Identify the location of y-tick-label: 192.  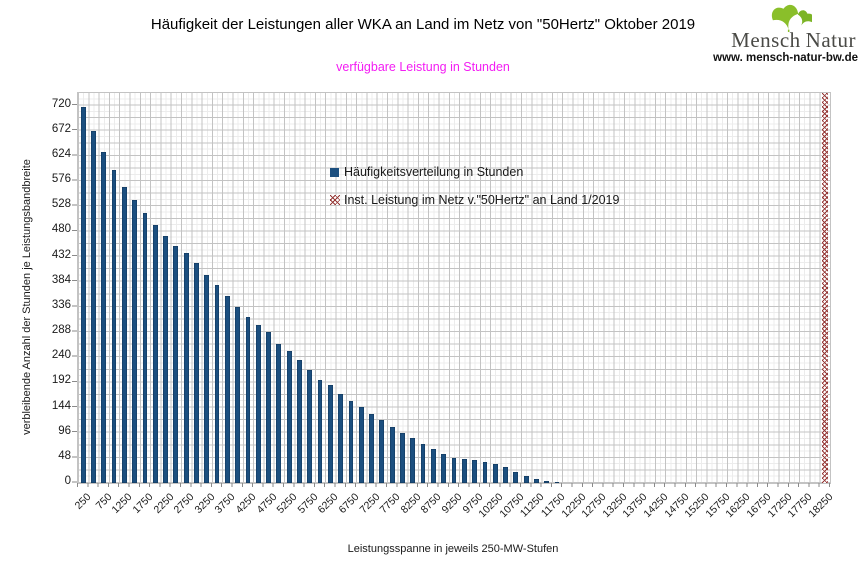
(61, 380).